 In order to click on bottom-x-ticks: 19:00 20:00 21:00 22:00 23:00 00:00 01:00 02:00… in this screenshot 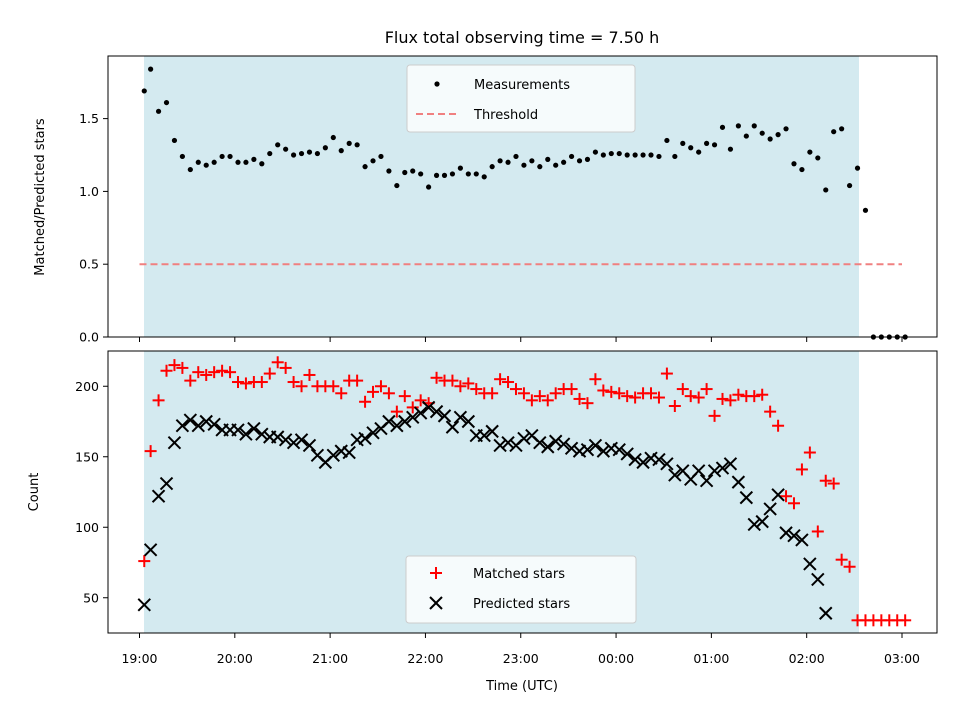, I will do `click(520, 649)`.